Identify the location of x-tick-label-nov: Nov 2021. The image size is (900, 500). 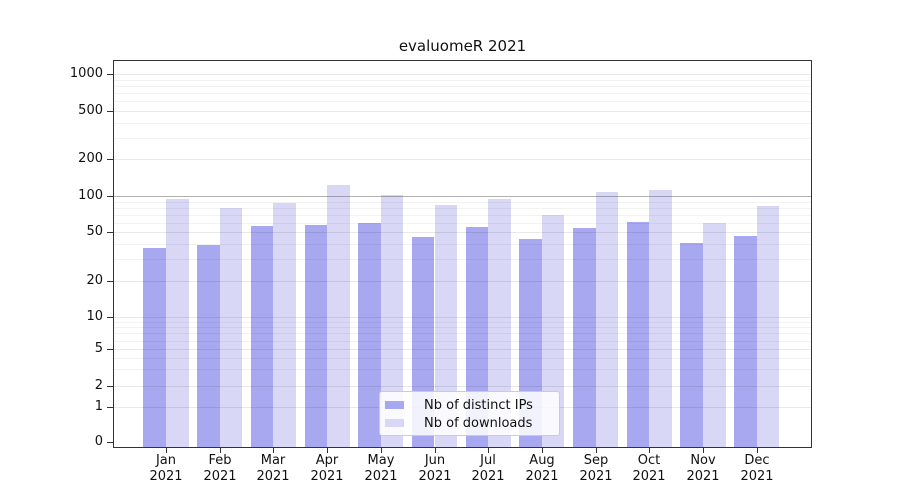
(703, 469).